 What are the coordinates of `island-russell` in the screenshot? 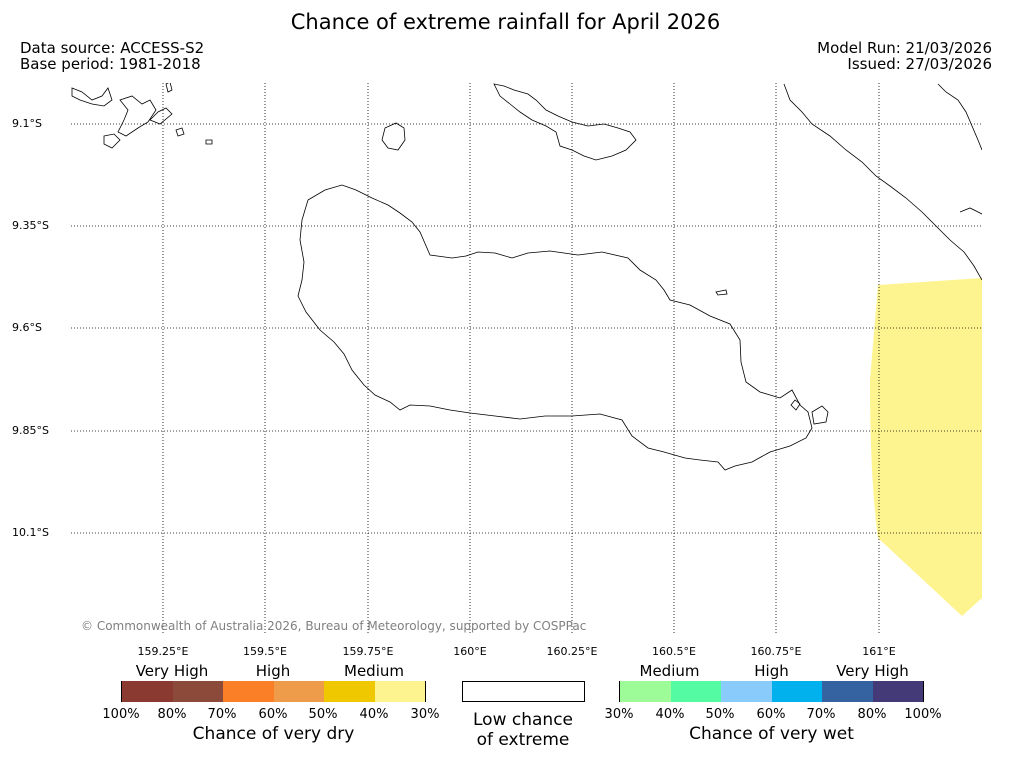 It's located at (92, 97).